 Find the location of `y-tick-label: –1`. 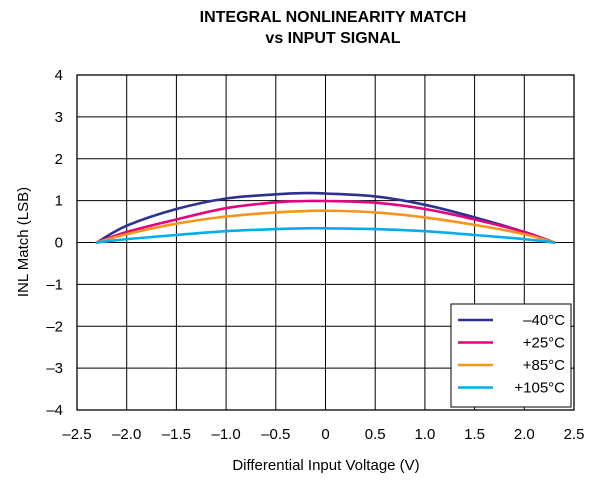

y-tick-label: –1 is located at coordinates (54, 284).